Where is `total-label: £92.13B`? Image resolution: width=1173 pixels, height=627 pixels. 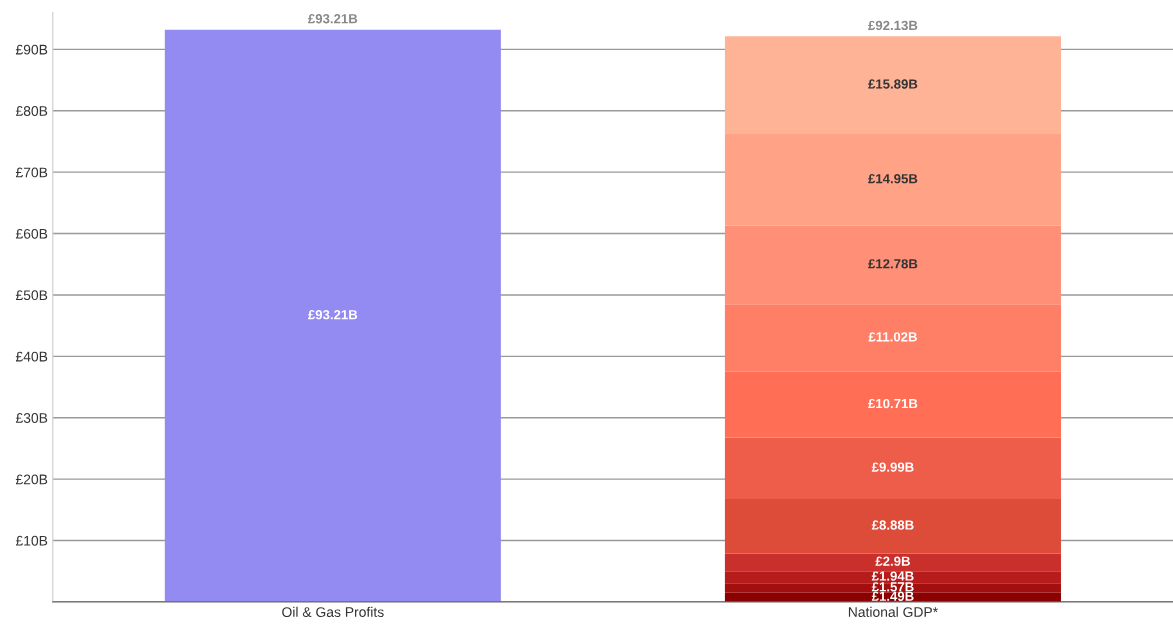
total-label: £92.13B is located at coordinates (893, 25).